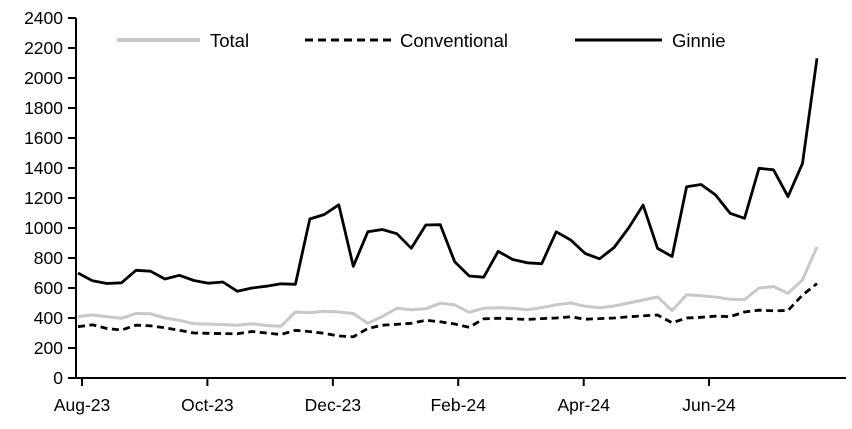  I want to click on y-tick-label: 2000, so click(43, 78).